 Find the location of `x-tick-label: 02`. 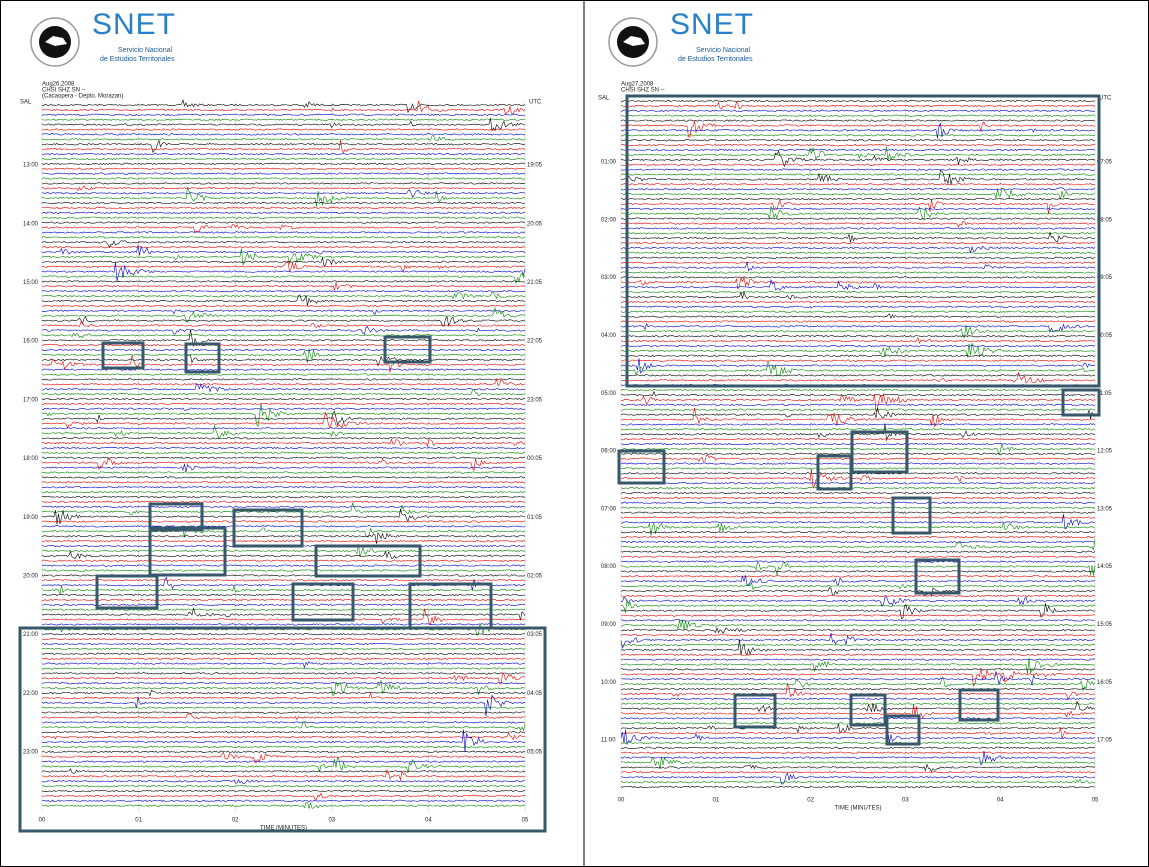

x-tick-label: 02 is located at coordinates (235, 821).